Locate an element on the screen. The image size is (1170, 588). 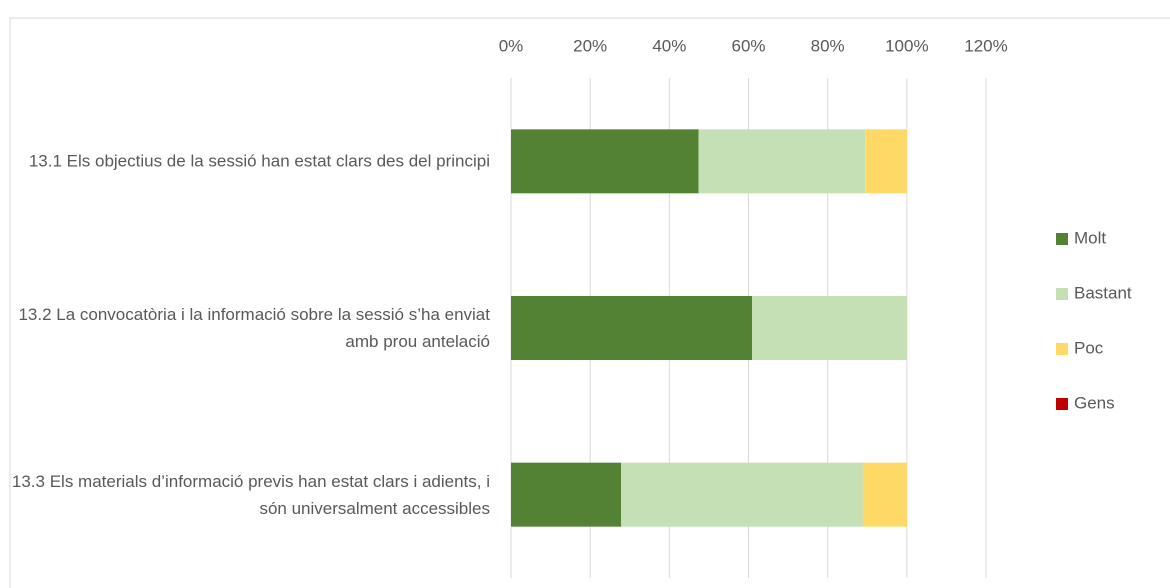
x-tick-label: 120% is located at coordinates (985, 45).